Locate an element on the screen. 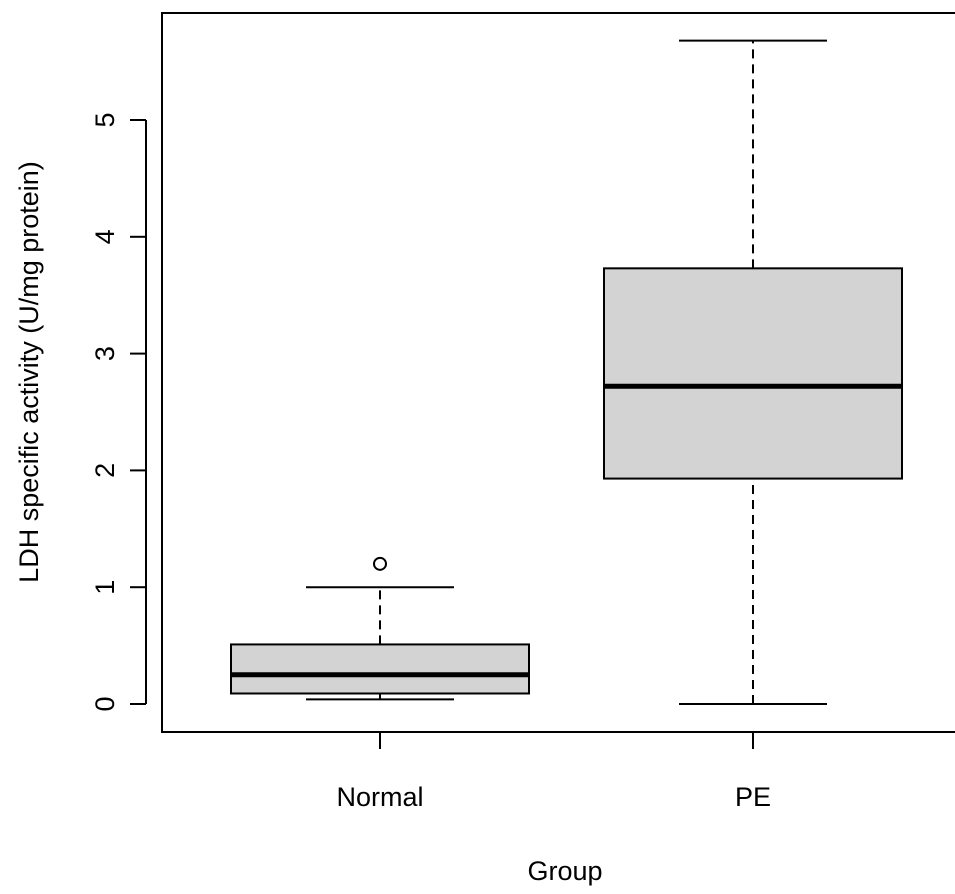 Image resolution: width=955 pixels, height=894 pixels. box-normal is located at coordinates (380, 628).